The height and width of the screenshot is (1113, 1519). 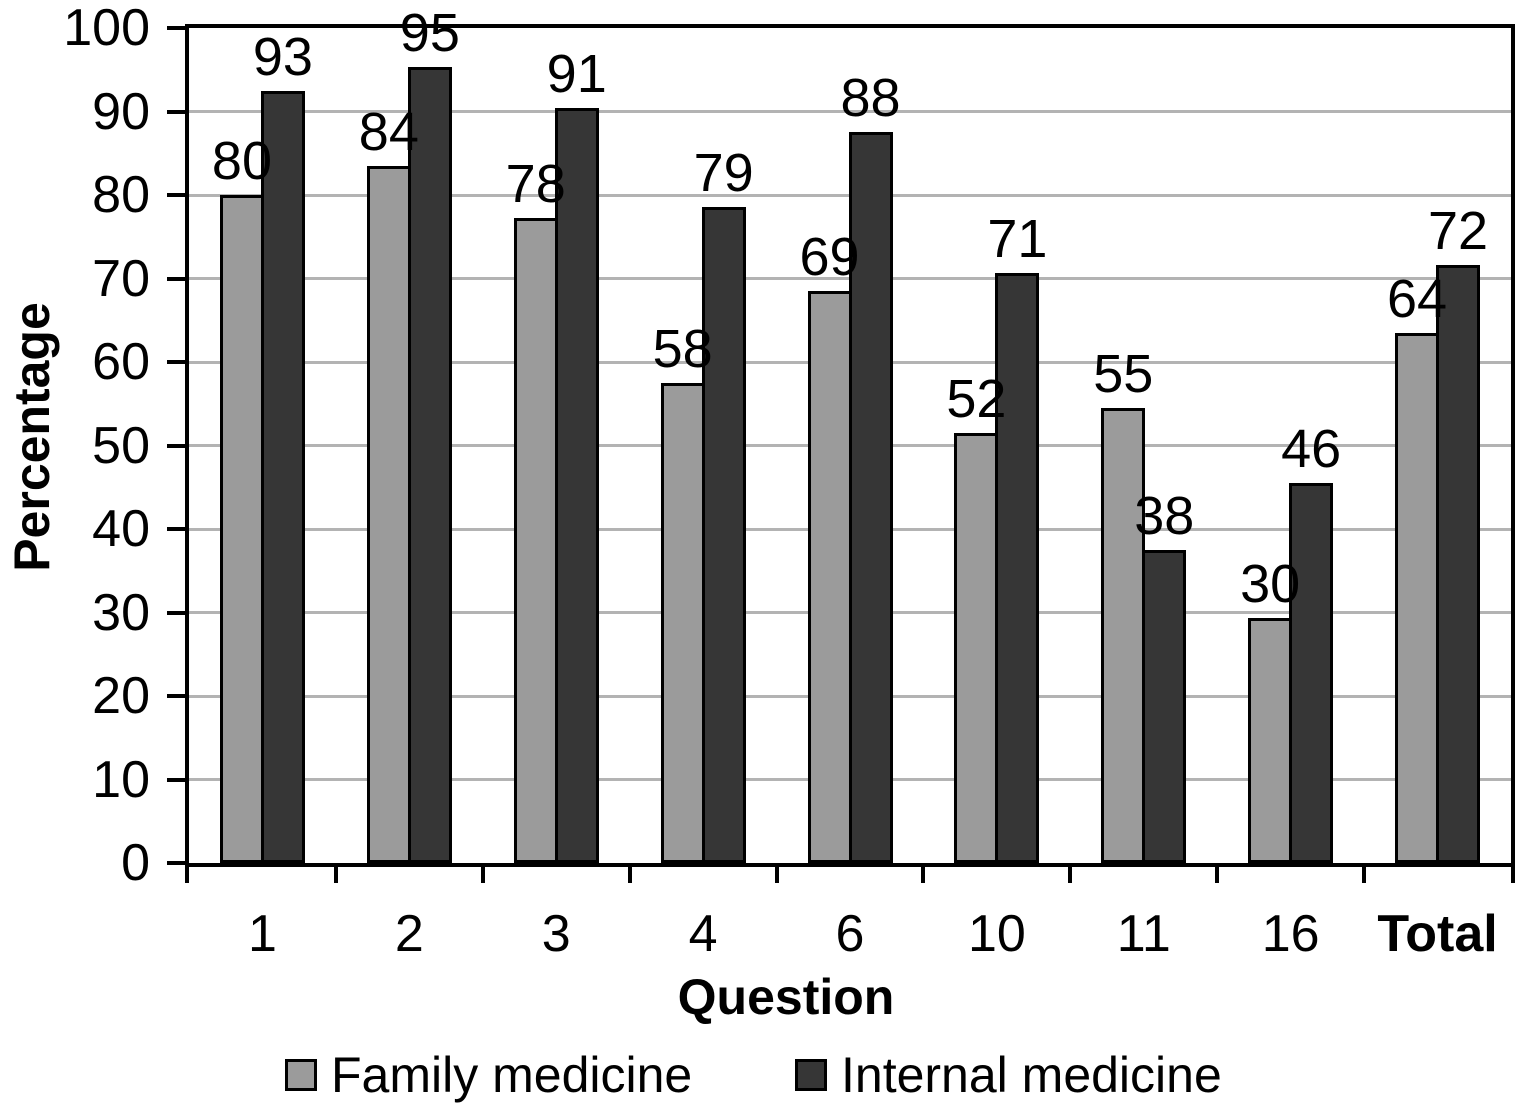 What do you see at coordinates (1017, 567) in the screenshot?
I see `bar-internal-medicine-q10` at bounding box center [1017, 567].